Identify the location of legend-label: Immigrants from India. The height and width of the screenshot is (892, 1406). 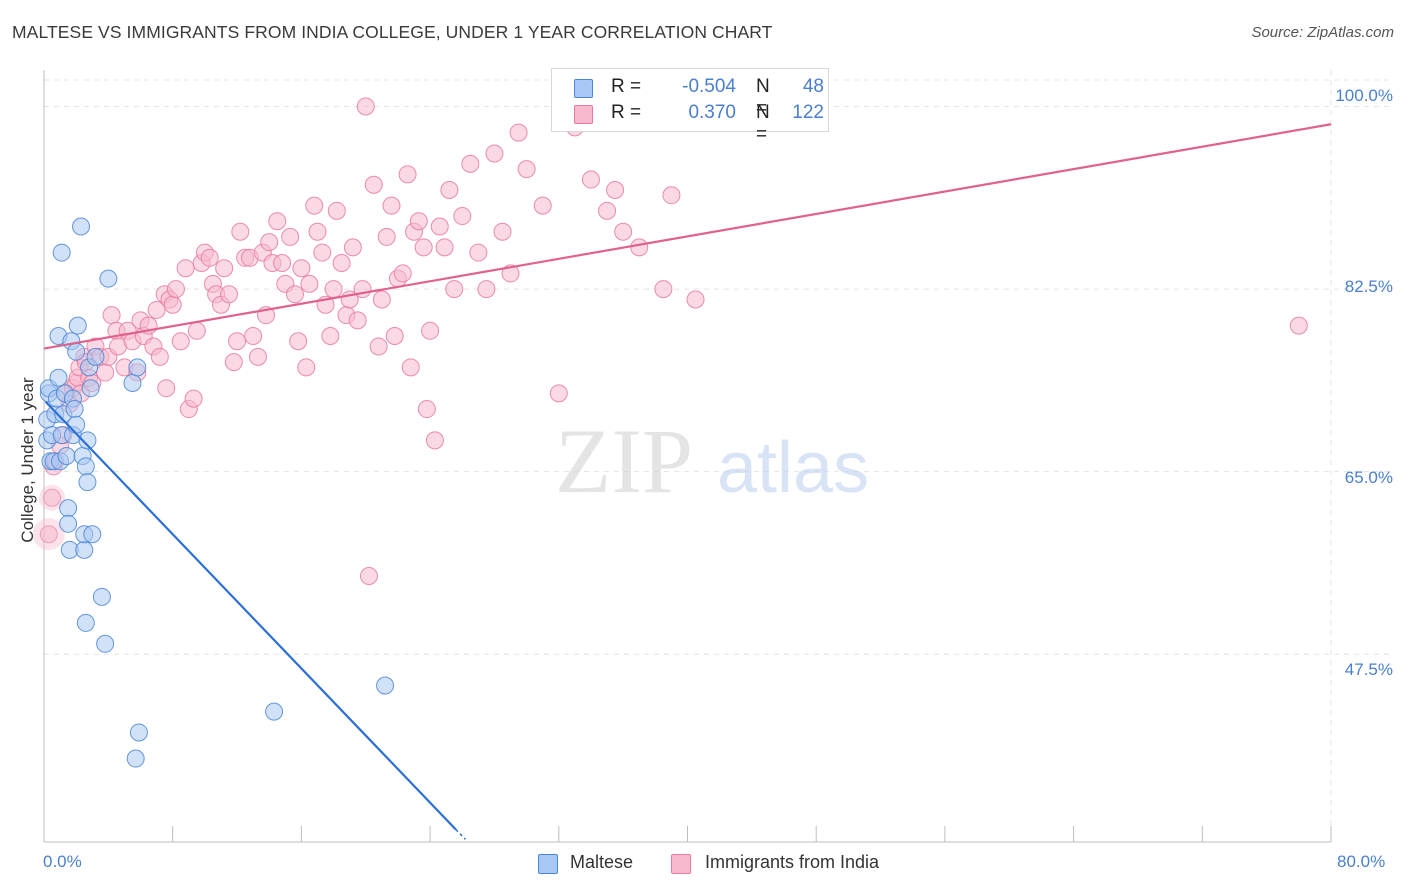
(792, 862).